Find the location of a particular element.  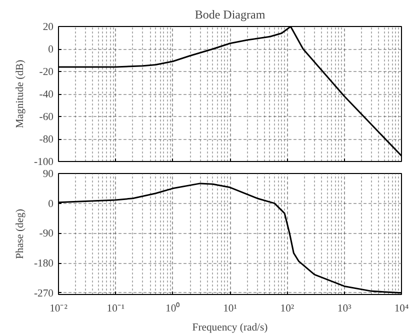

y-tick-label: -80 is located at coordinates (46, 140).